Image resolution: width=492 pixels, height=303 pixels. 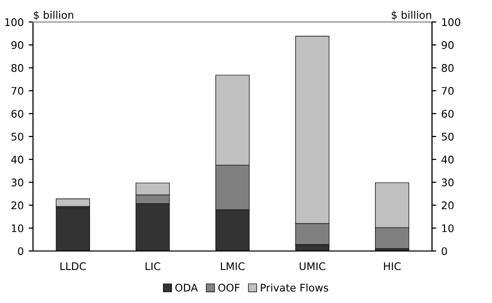 I want to click on y2-tick-label: 90, so click(x=448, y=45).